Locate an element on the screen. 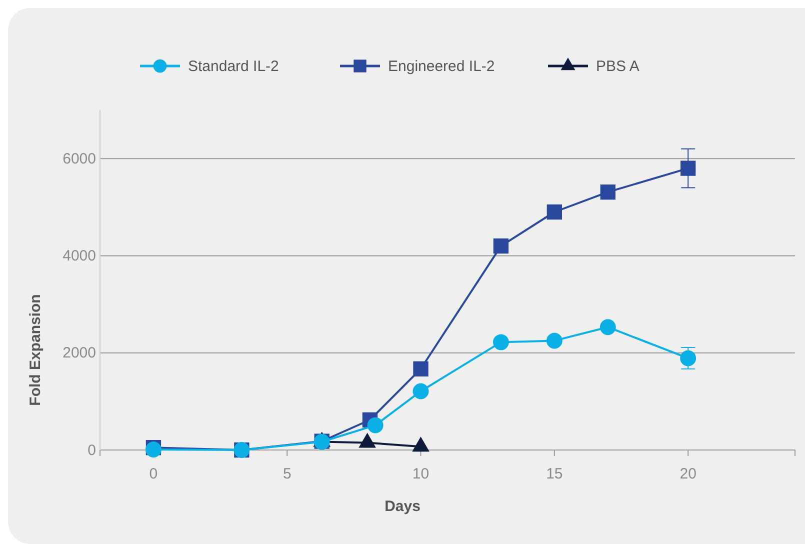 Image resolution: width=805 pixels, height=546 pixels. y-tick-label: 4000 is located at coordinates (79, 256).